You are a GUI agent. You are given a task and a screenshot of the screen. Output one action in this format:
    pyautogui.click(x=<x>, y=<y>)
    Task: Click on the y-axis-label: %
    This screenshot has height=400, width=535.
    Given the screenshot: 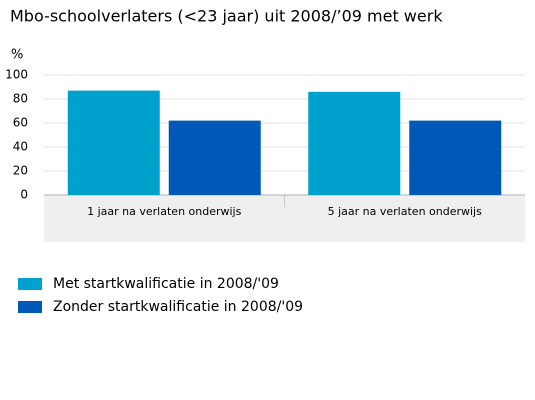 What is the action you would take?
    pyautogui.click(x=17, y=55)
    